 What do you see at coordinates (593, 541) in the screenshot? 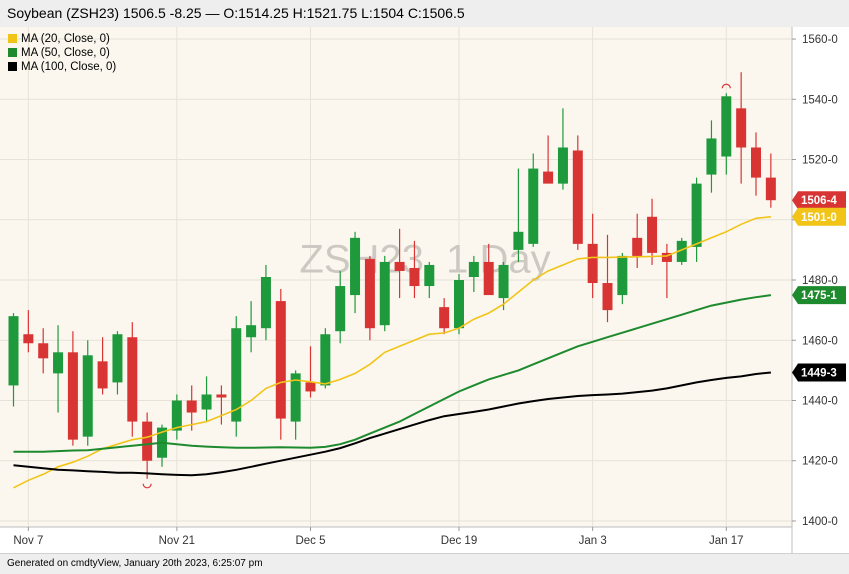
I see `x-tick-label: Jan 3` at bounding box center [593, 541].